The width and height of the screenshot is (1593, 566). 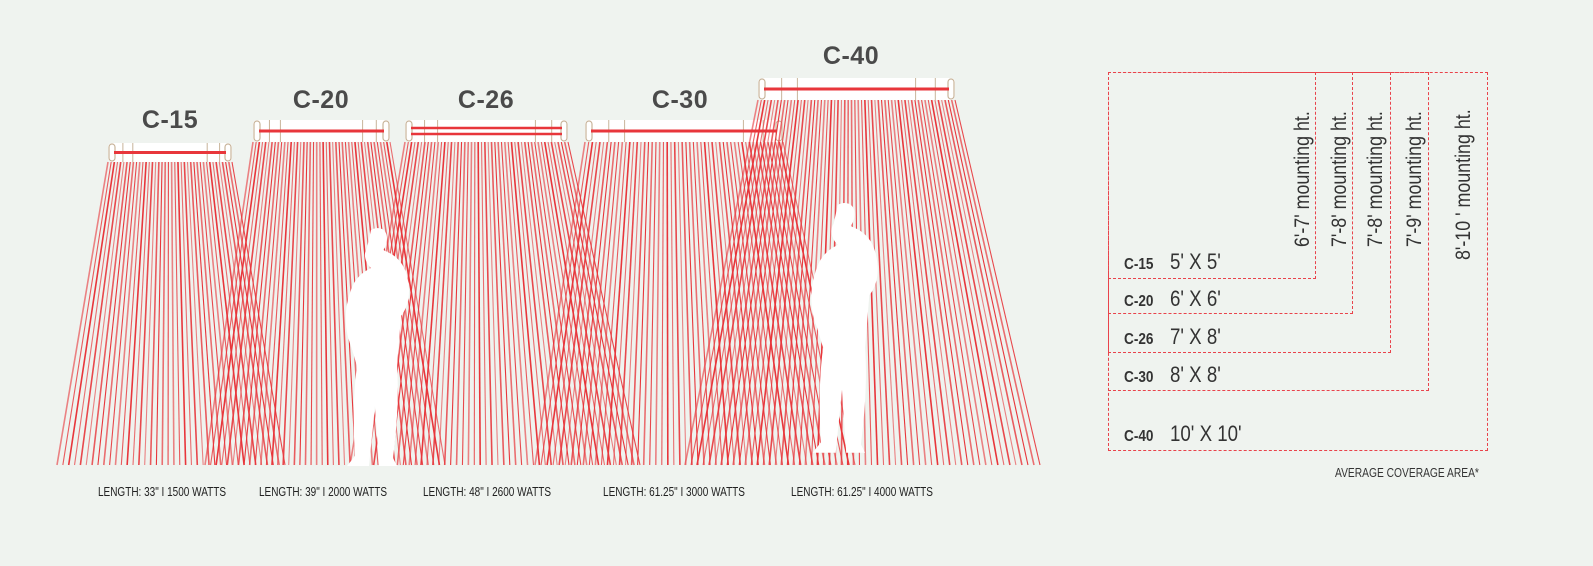 What do you see at coordinates (851, 56) in the screenshot?
I see `model-title-c40: C-40` at bounding box center [851, 56].